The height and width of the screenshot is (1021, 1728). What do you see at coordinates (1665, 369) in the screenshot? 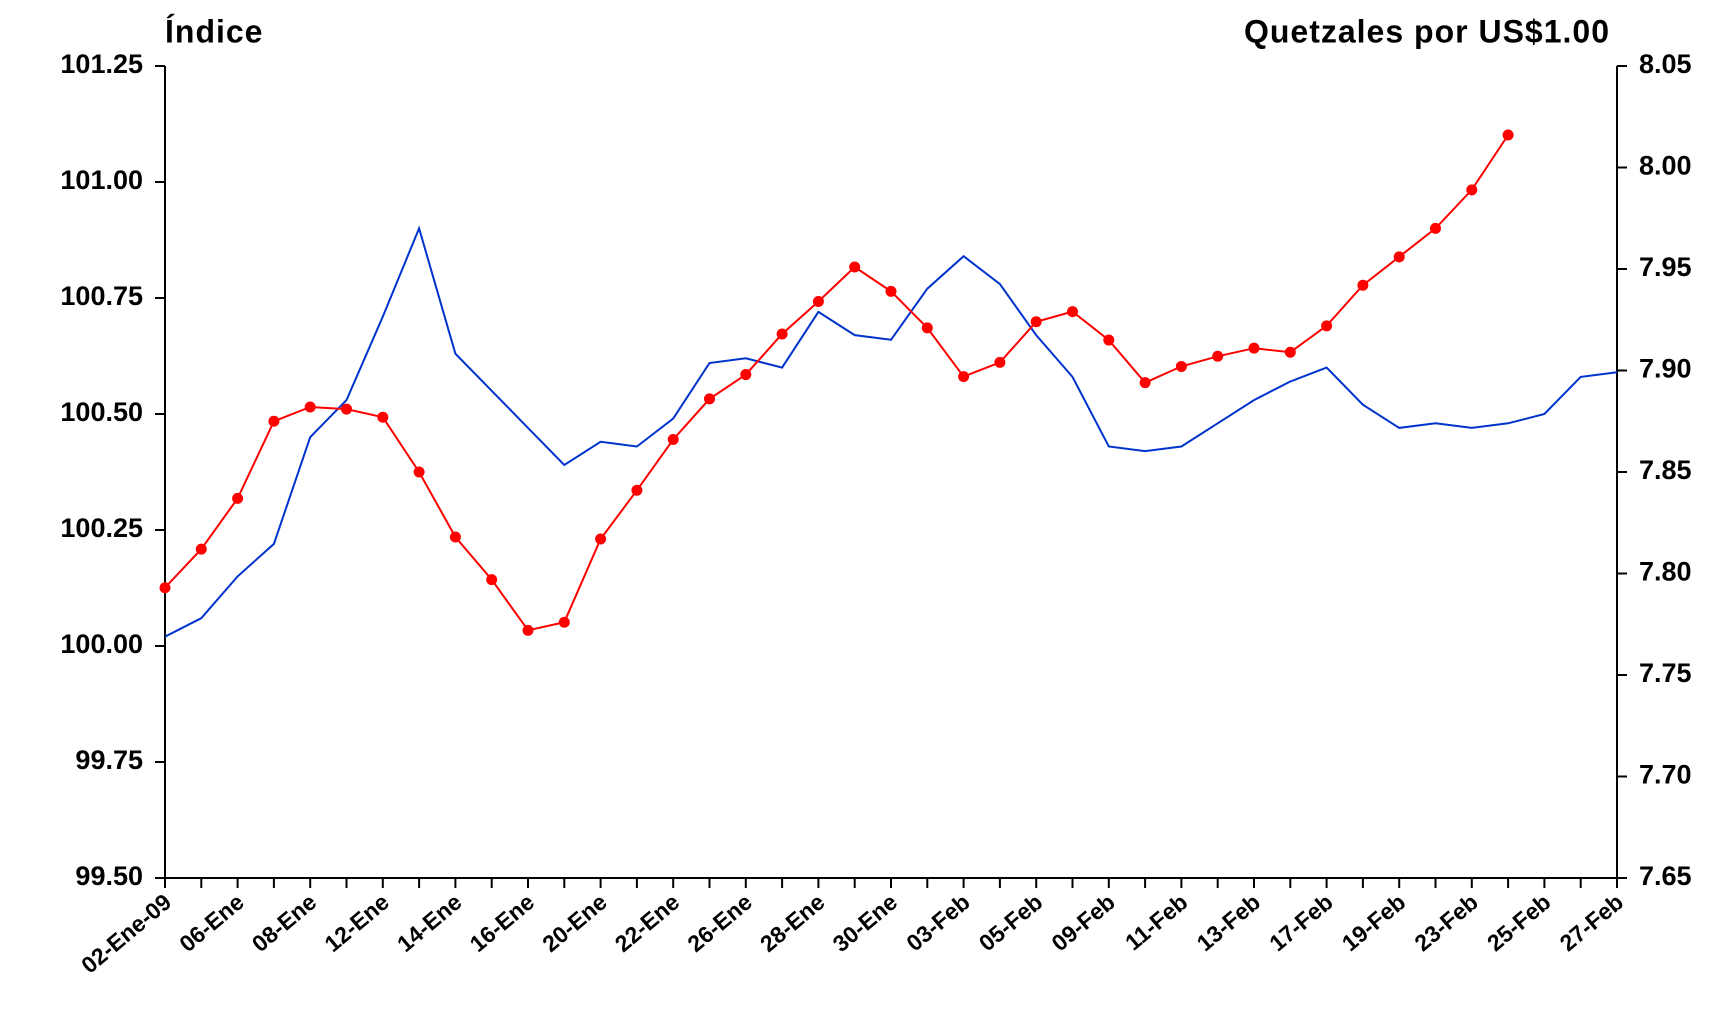
I see `y2-tick-label: 7.90` at bounding box center [1665, 369].